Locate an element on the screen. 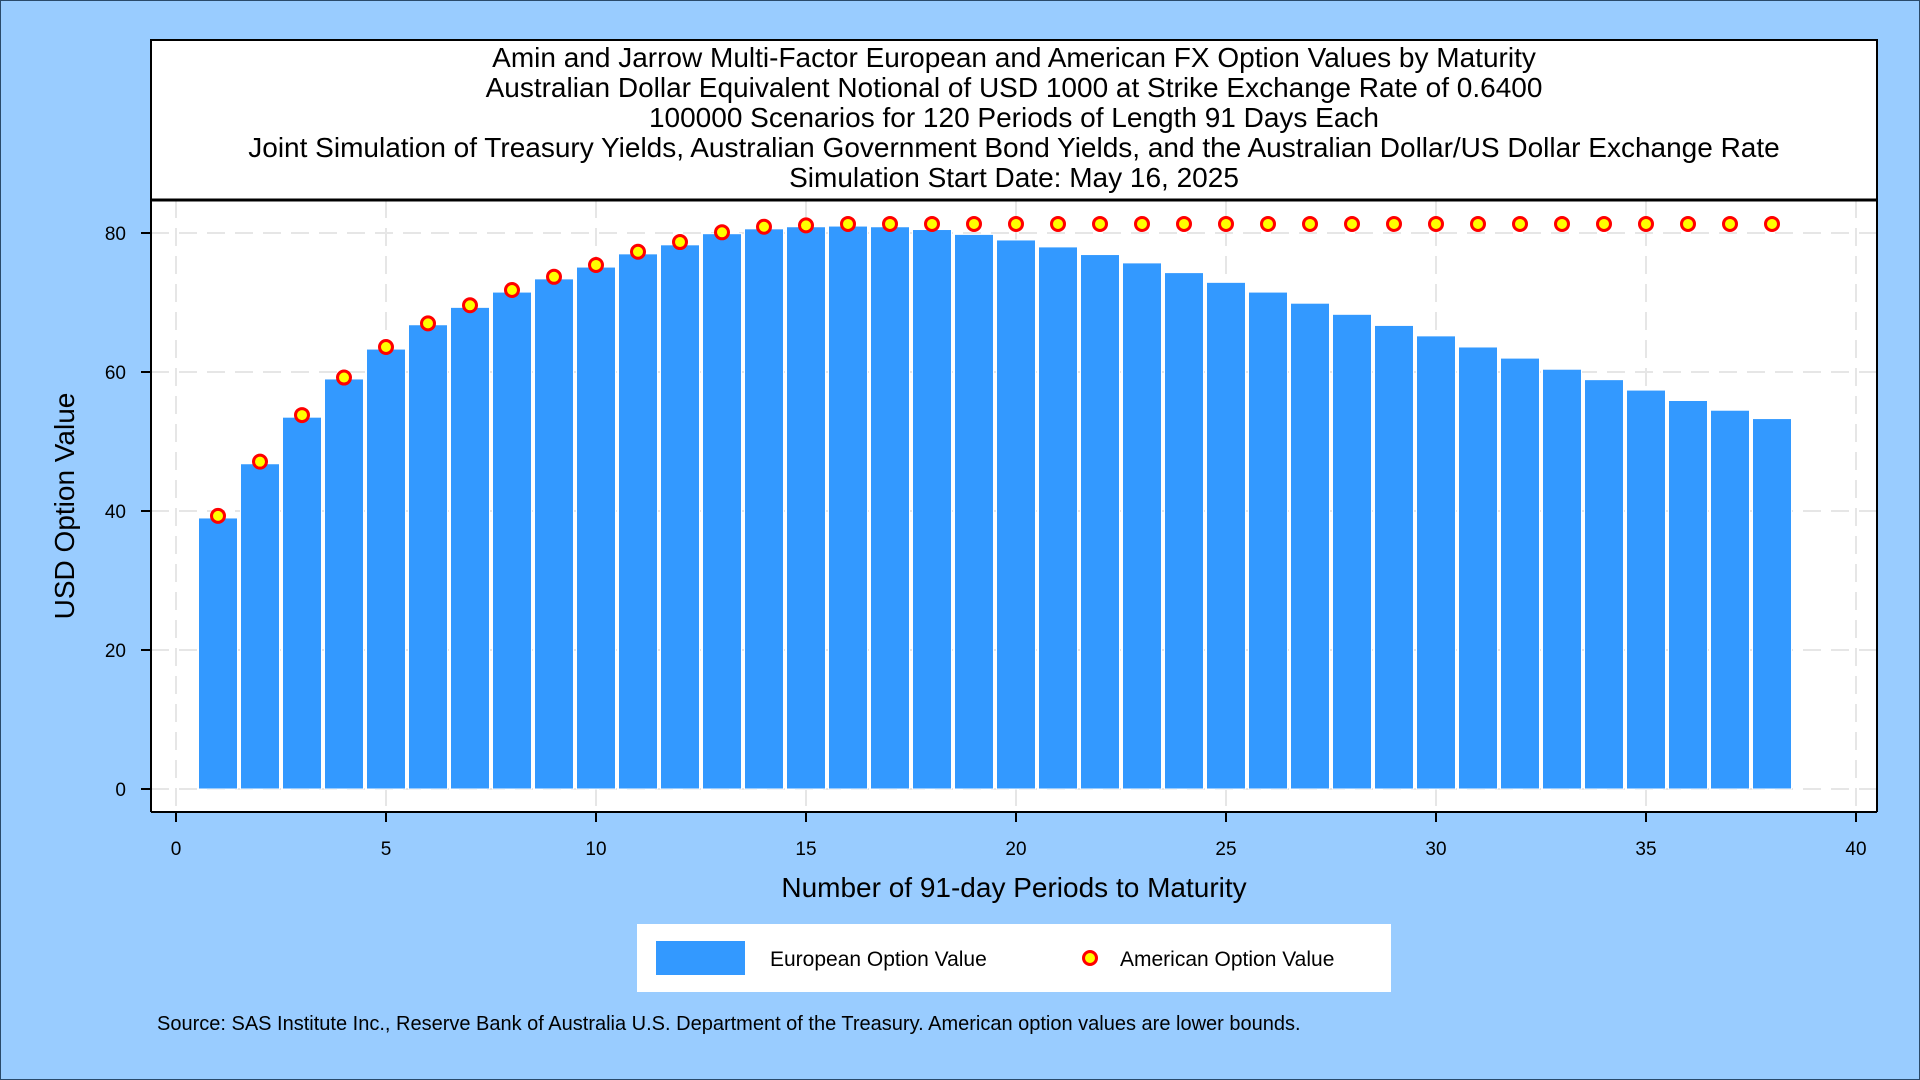 The width and height of the screenshot is (1920, 1080). x-tick-label: 15 is located at coordinates (805, 849).